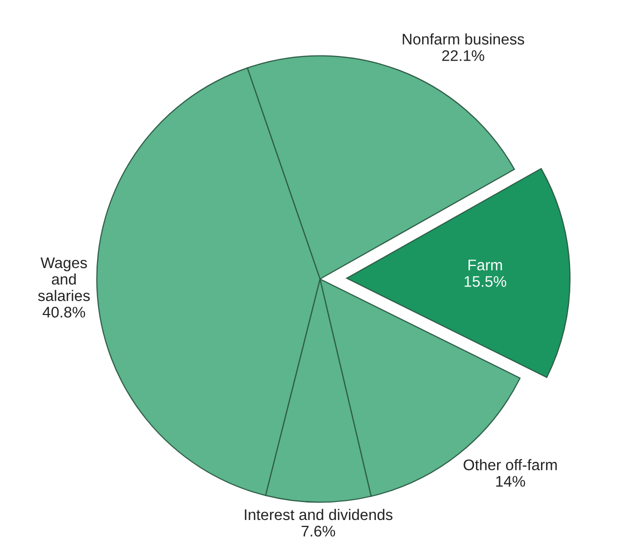 The width and height of the screenshot is (640, 558). I want to click on slice-label: Farm, so click(485, 265).